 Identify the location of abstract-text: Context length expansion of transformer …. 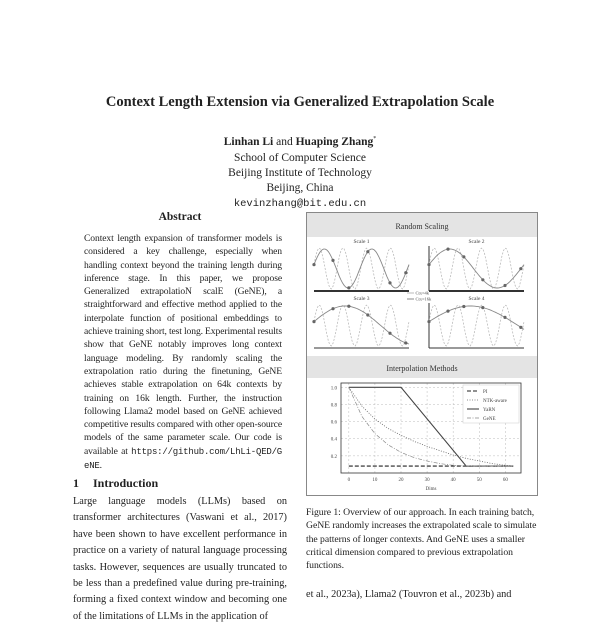
(183, 352).